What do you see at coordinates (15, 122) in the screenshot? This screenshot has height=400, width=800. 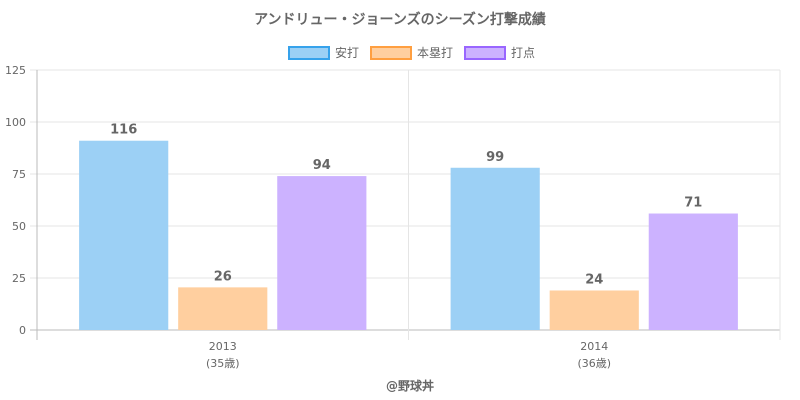 I see `y-tick-label-4: 100` at bounding box center [15, 122].